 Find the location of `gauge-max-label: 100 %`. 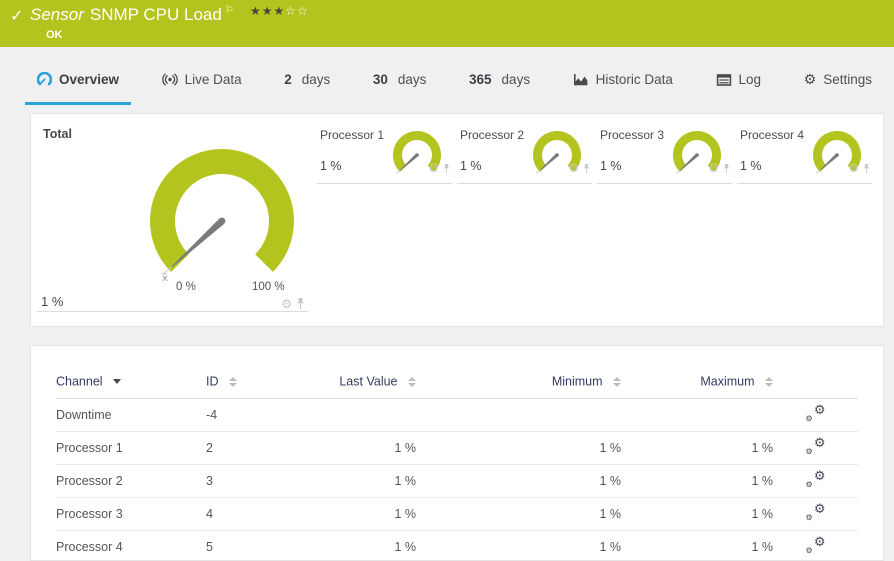

gauge-max-label: 100 % is located at coordinates (268, 286).